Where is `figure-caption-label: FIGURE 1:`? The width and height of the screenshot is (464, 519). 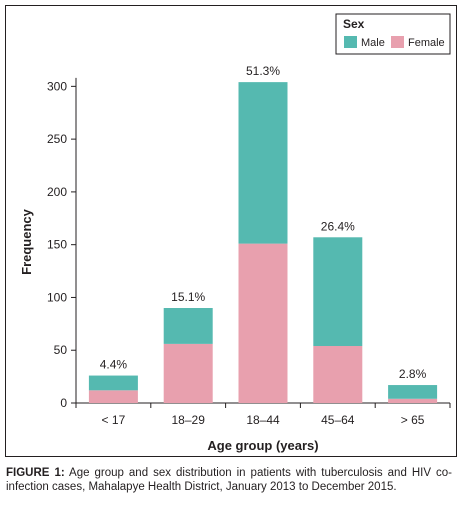 figure-caption-label: FIGURE 1: is located at coordinates (35, 473).